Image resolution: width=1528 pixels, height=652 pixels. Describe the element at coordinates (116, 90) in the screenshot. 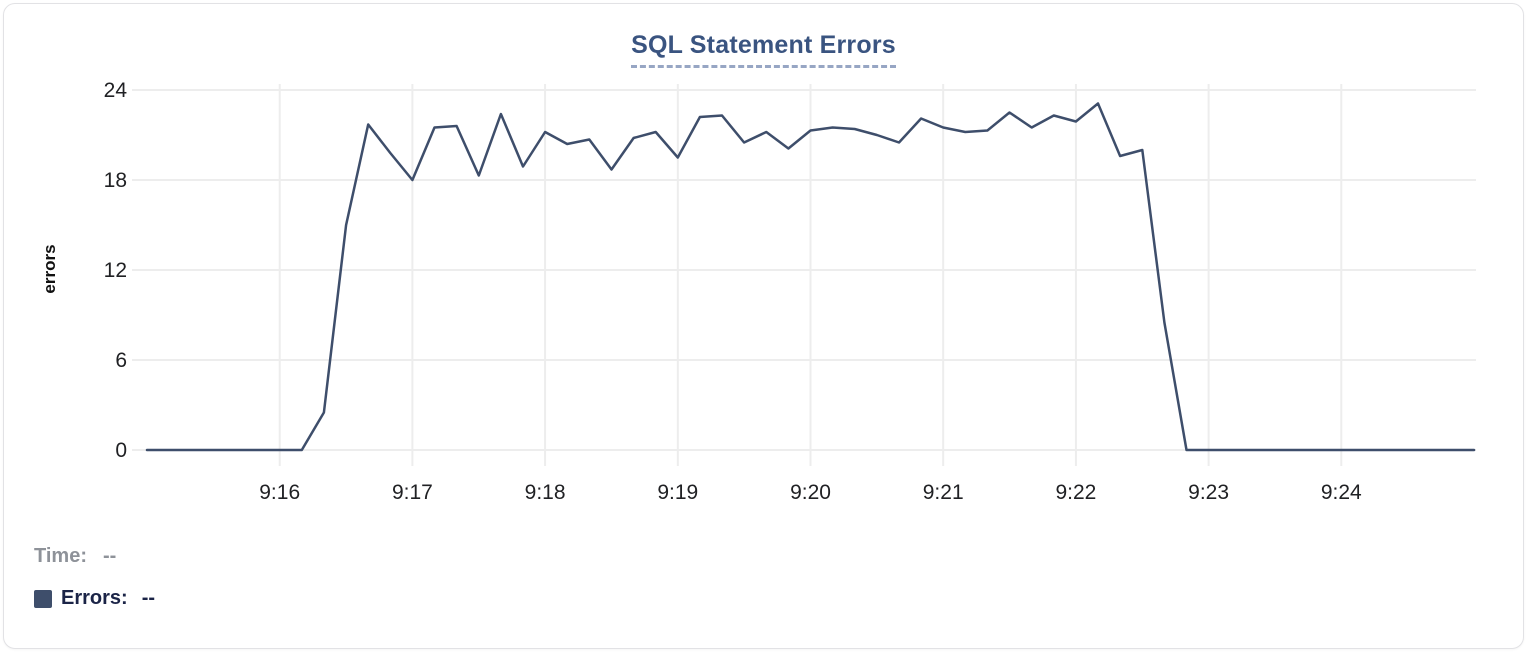

I see `y-tick-label: 24` at that location.